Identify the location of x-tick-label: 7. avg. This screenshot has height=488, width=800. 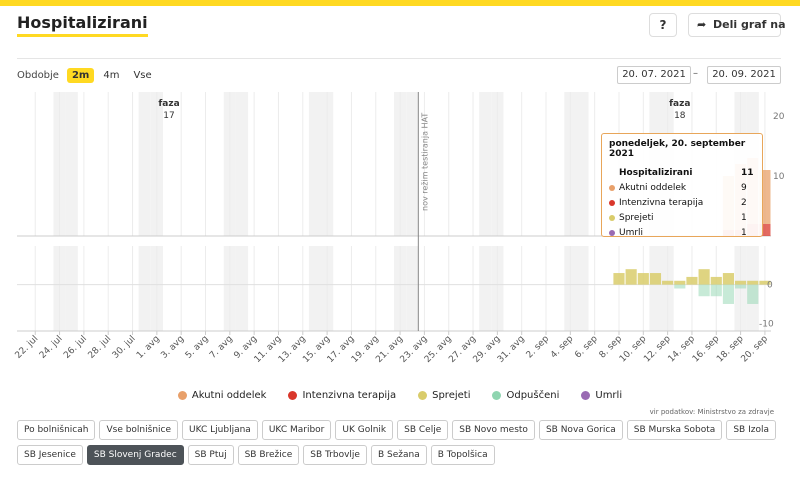
(221, 347).